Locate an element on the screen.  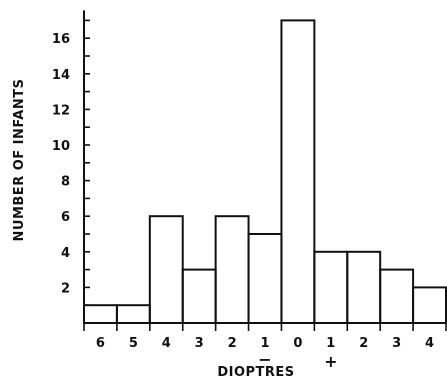
y-tick-label: 16 is located at coordinates (61, 39).